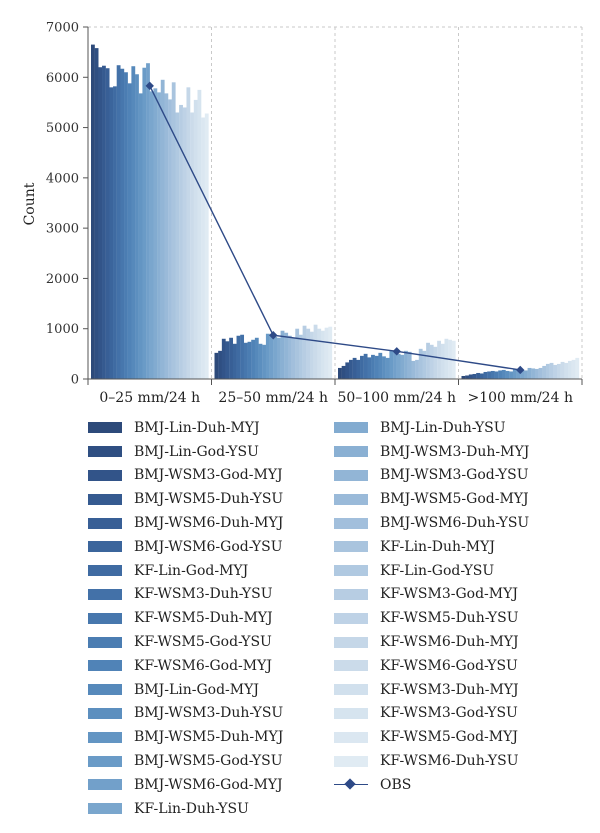  Describe the element at coordinates (449, 642) in the screenshot. I see `legend-label: KF-WSM6-Duh-MYJ` at that location.